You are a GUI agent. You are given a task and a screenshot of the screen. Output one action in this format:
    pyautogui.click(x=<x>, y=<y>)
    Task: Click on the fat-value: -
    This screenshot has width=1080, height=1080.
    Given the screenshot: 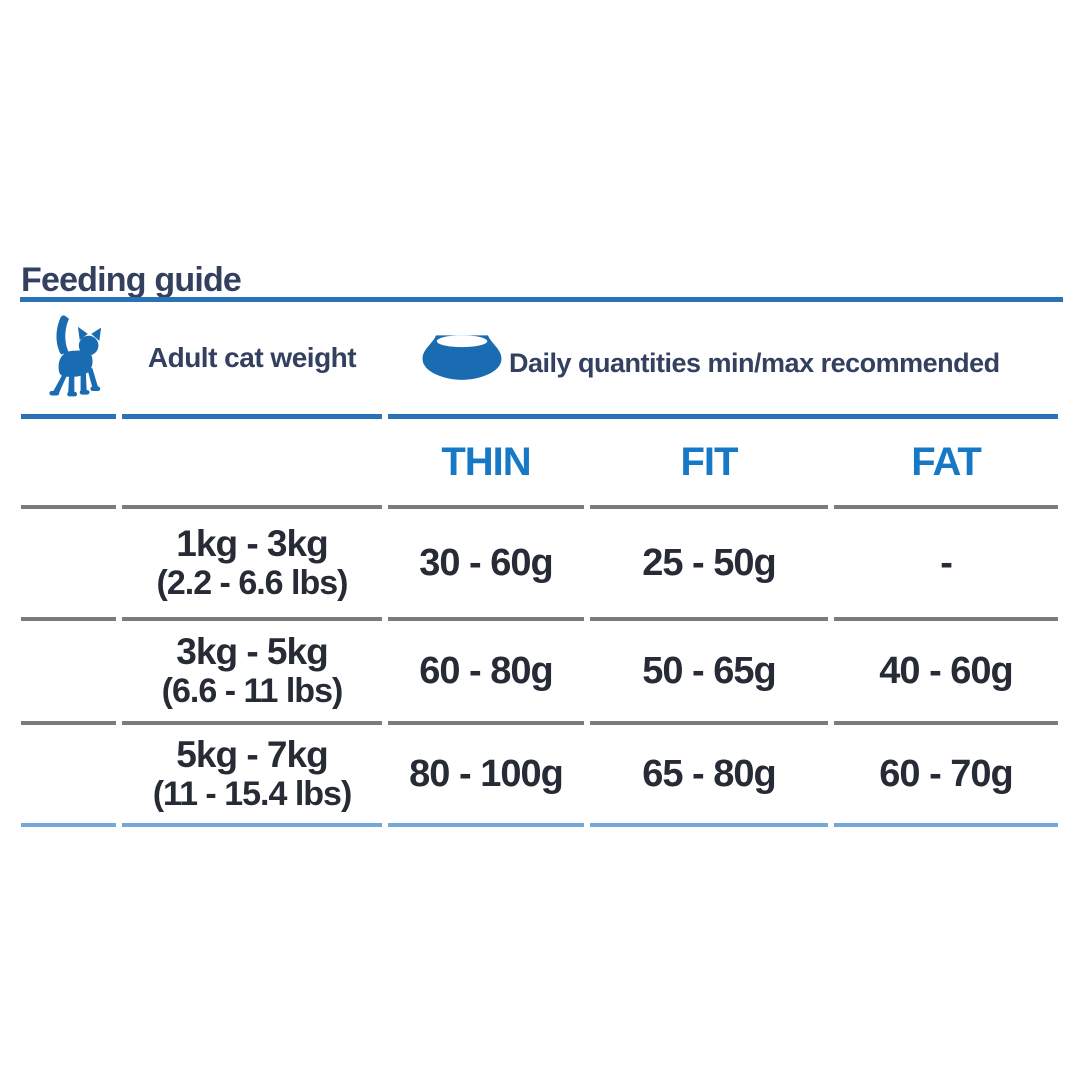 What is the action you would take?
    pyautogui.click(x=946, y=565)
    